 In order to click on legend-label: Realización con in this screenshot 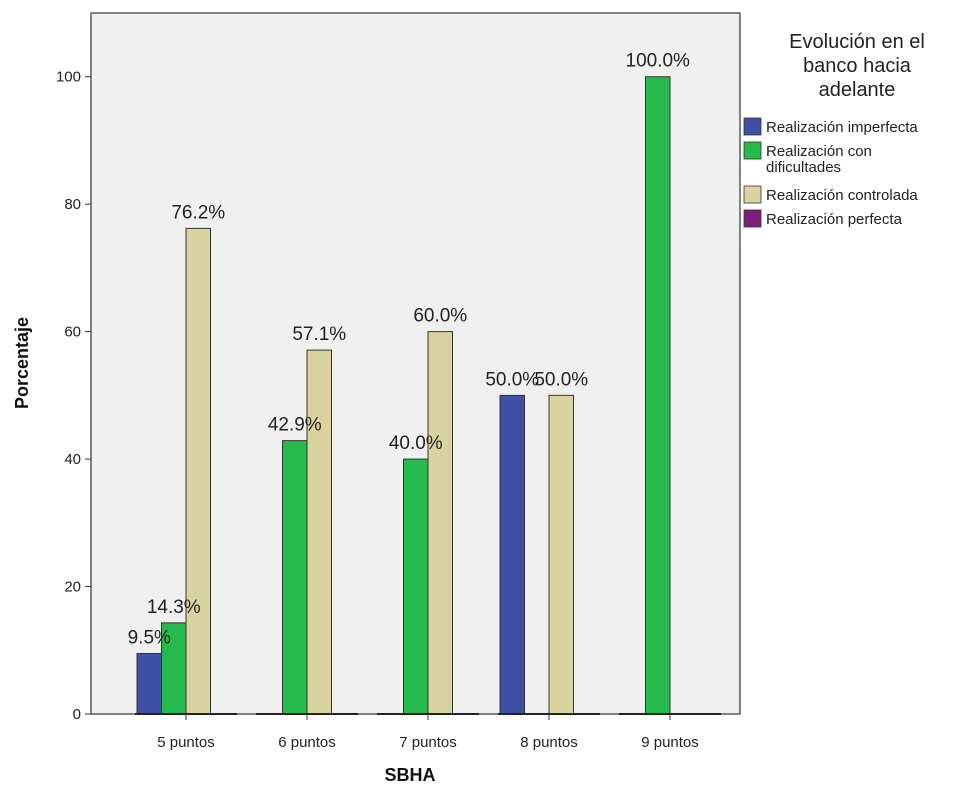, I will do `click(819, 151)`.